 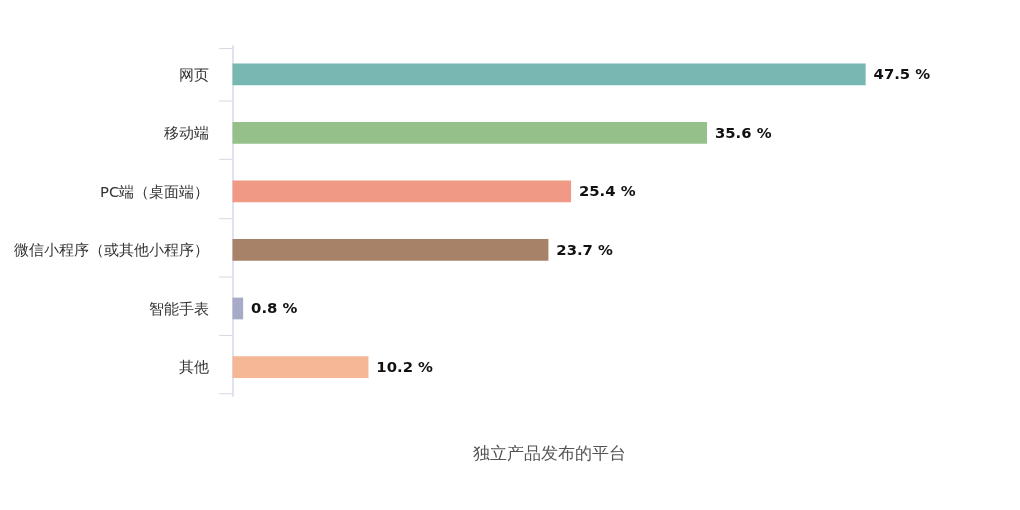 I want to click on y-tick-label: 微信小程序（或其他小程序）, so click(x=112, y=250).